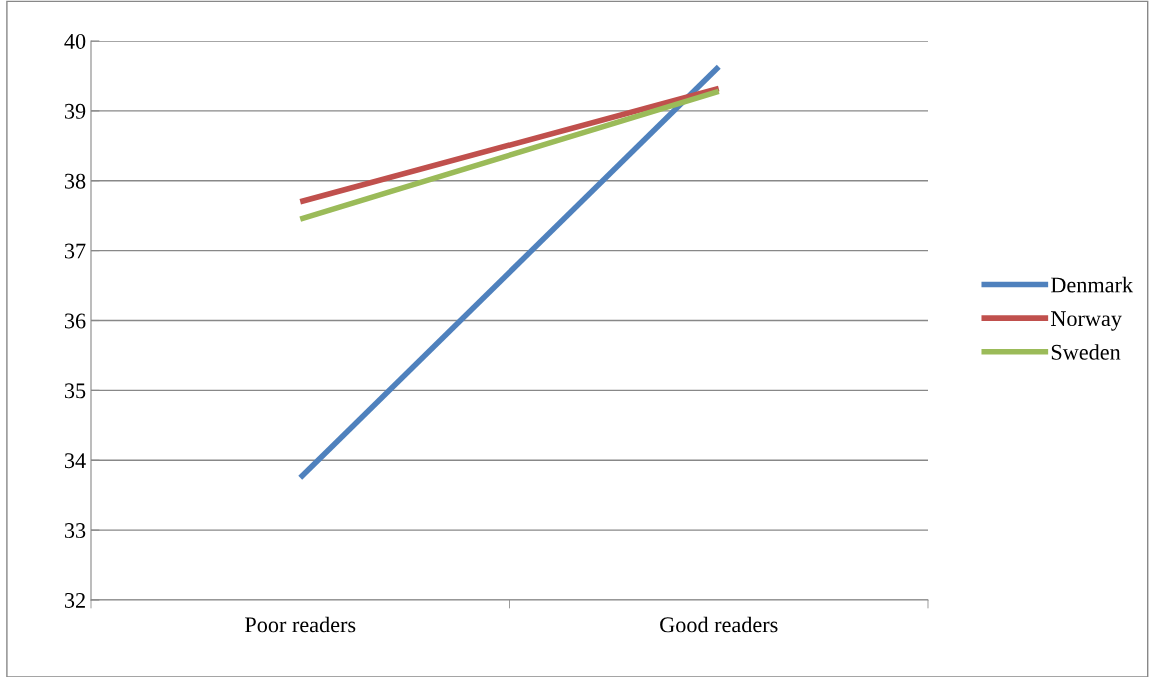 The image size is (1150, 677). I want to click on legend-label: Norway, so click(1086, 321).